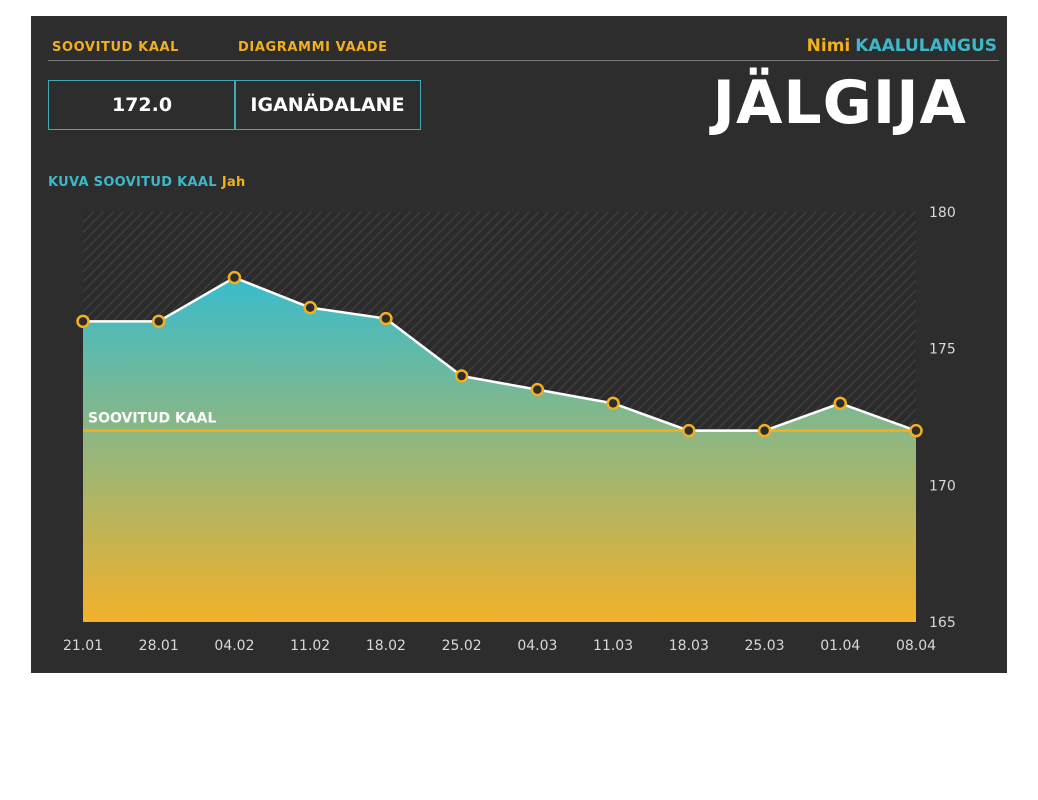  I want to click on show-target-value: Jah, so click(233, 182).